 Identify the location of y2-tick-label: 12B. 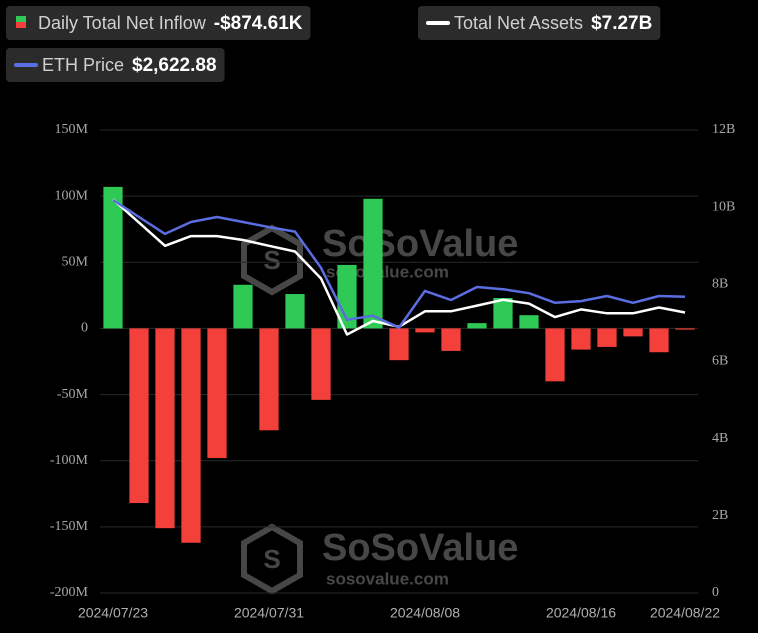
(723, 129).